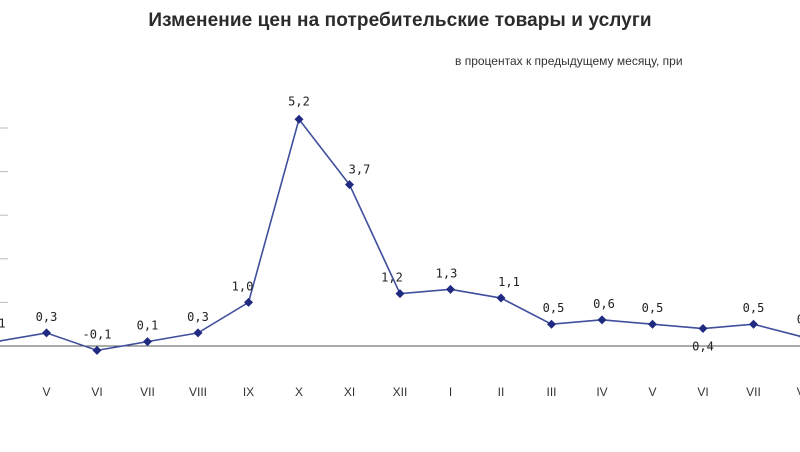 This screenshot has width=800, height=452. I want to click on data-label: 1, so click(3, 324).